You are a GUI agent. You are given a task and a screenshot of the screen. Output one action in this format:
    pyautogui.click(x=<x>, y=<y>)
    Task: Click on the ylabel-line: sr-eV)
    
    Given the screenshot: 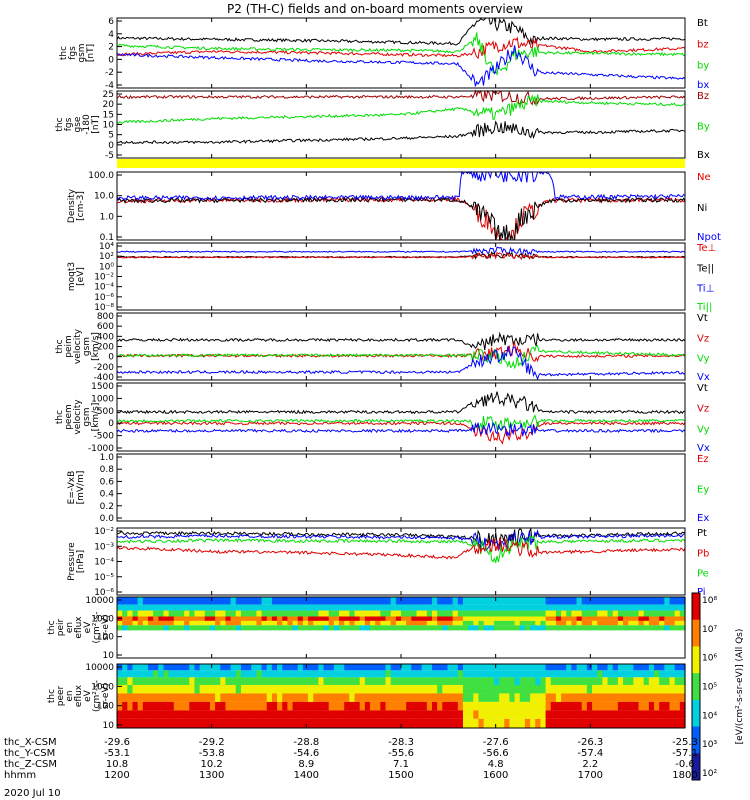 What is the action you would take?
    pyautogui.click(x=106, y=627)
    